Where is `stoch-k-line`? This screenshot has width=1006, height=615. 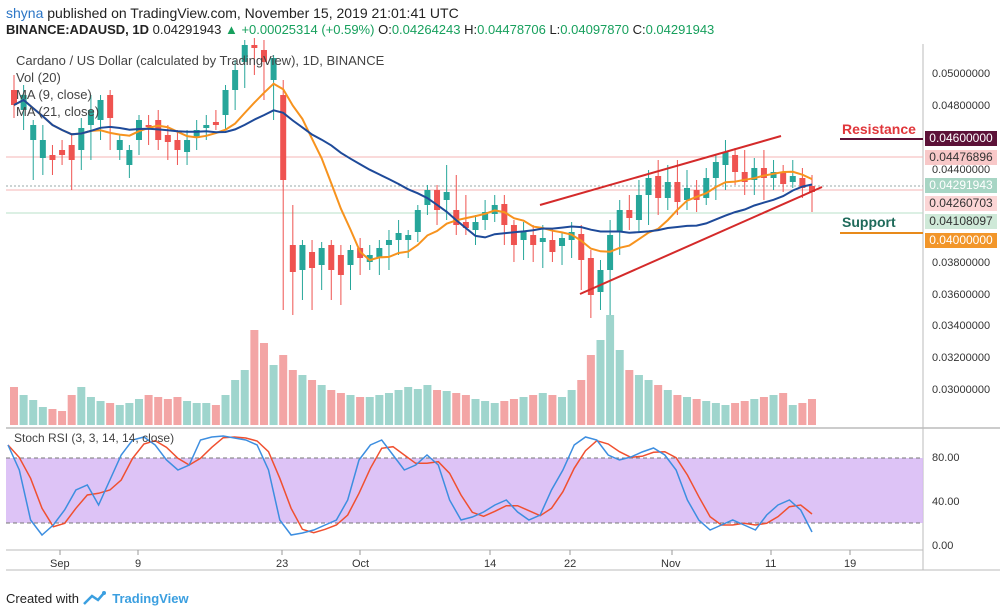 stoch-k-line is located at coordinates (410, 486).